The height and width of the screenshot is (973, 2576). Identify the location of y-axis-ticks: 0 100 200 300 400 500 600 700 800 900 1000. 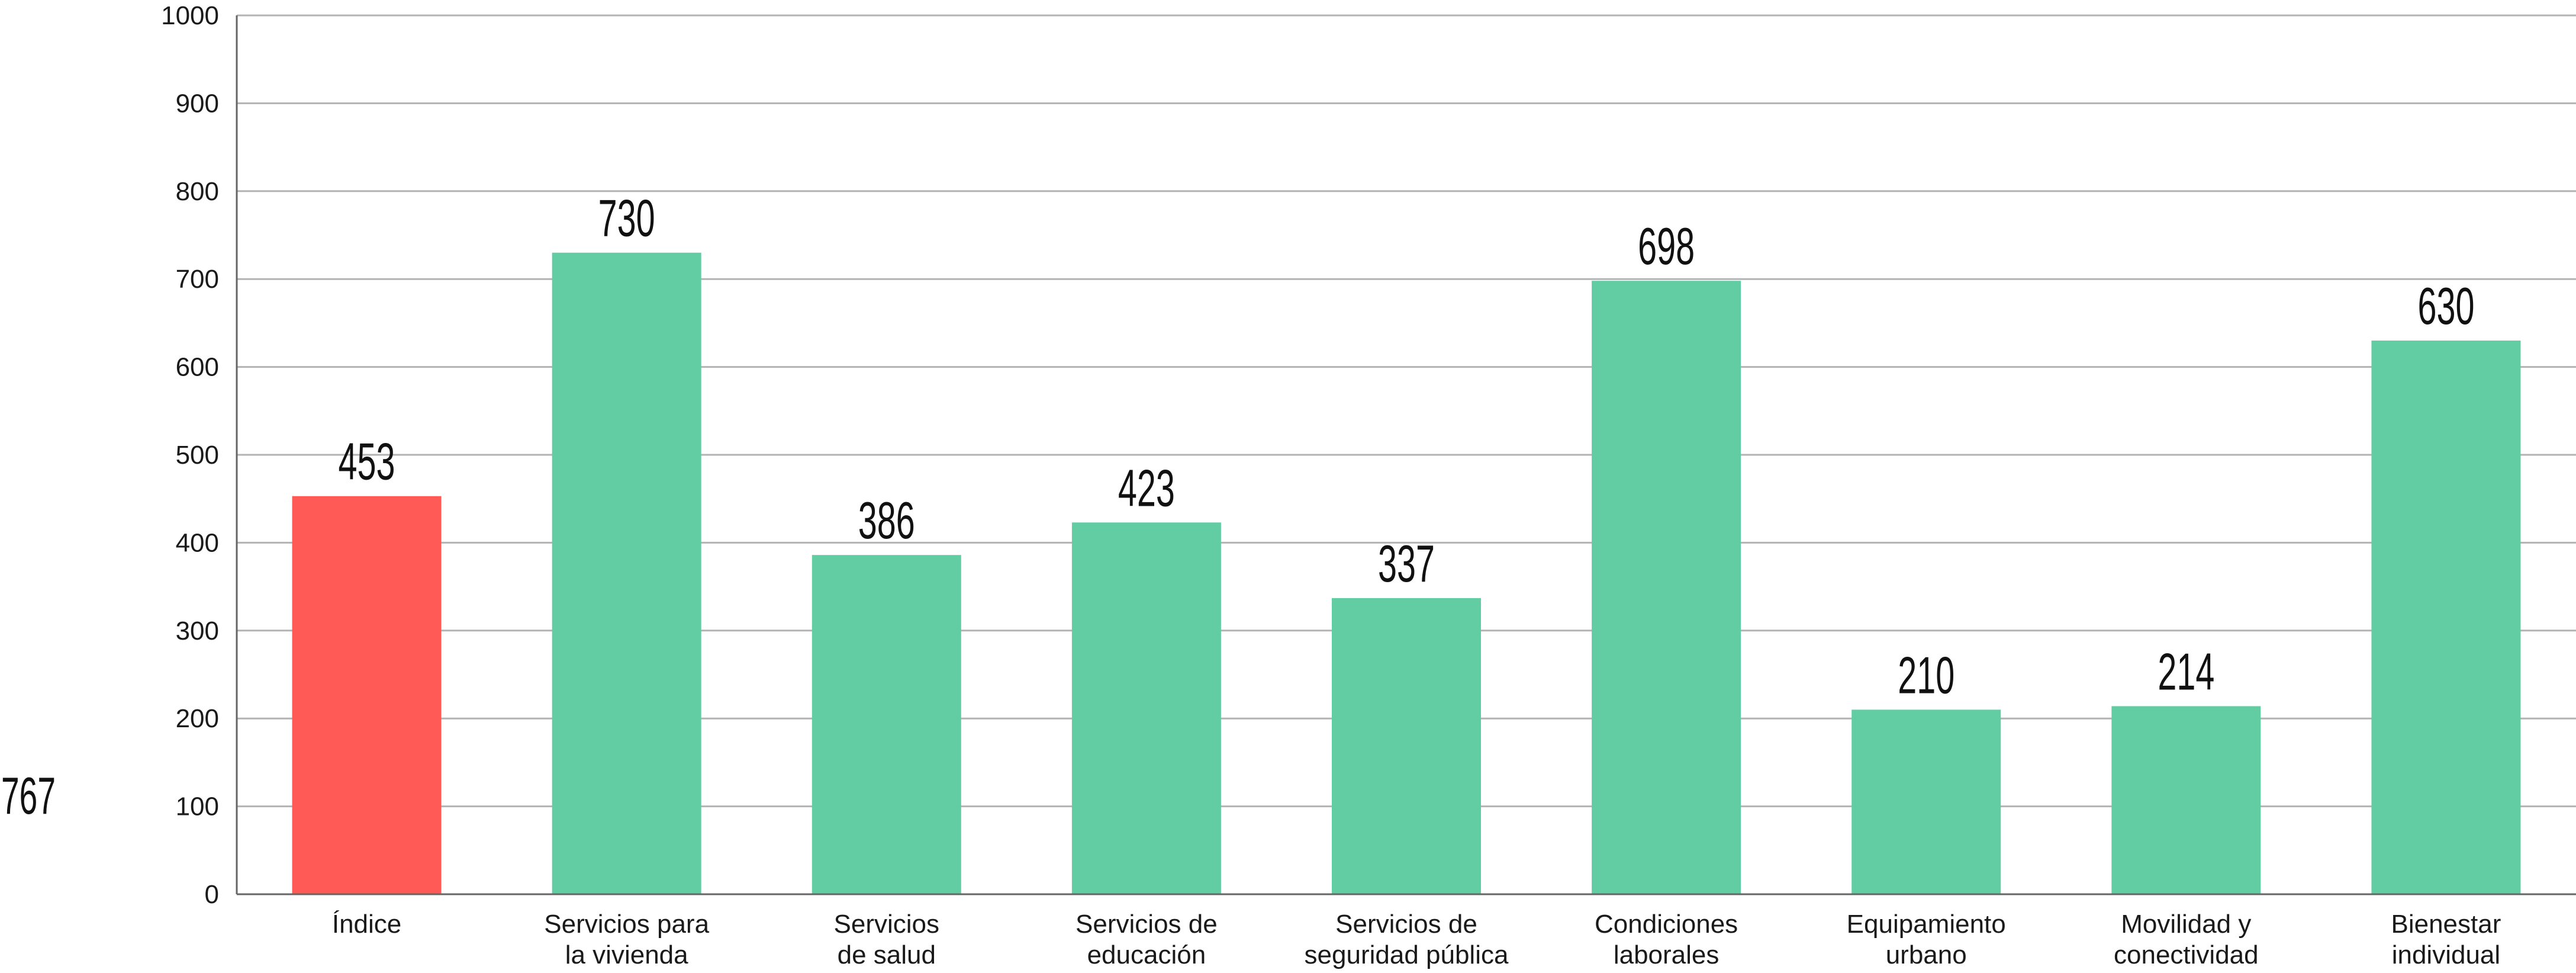
(190, 455).